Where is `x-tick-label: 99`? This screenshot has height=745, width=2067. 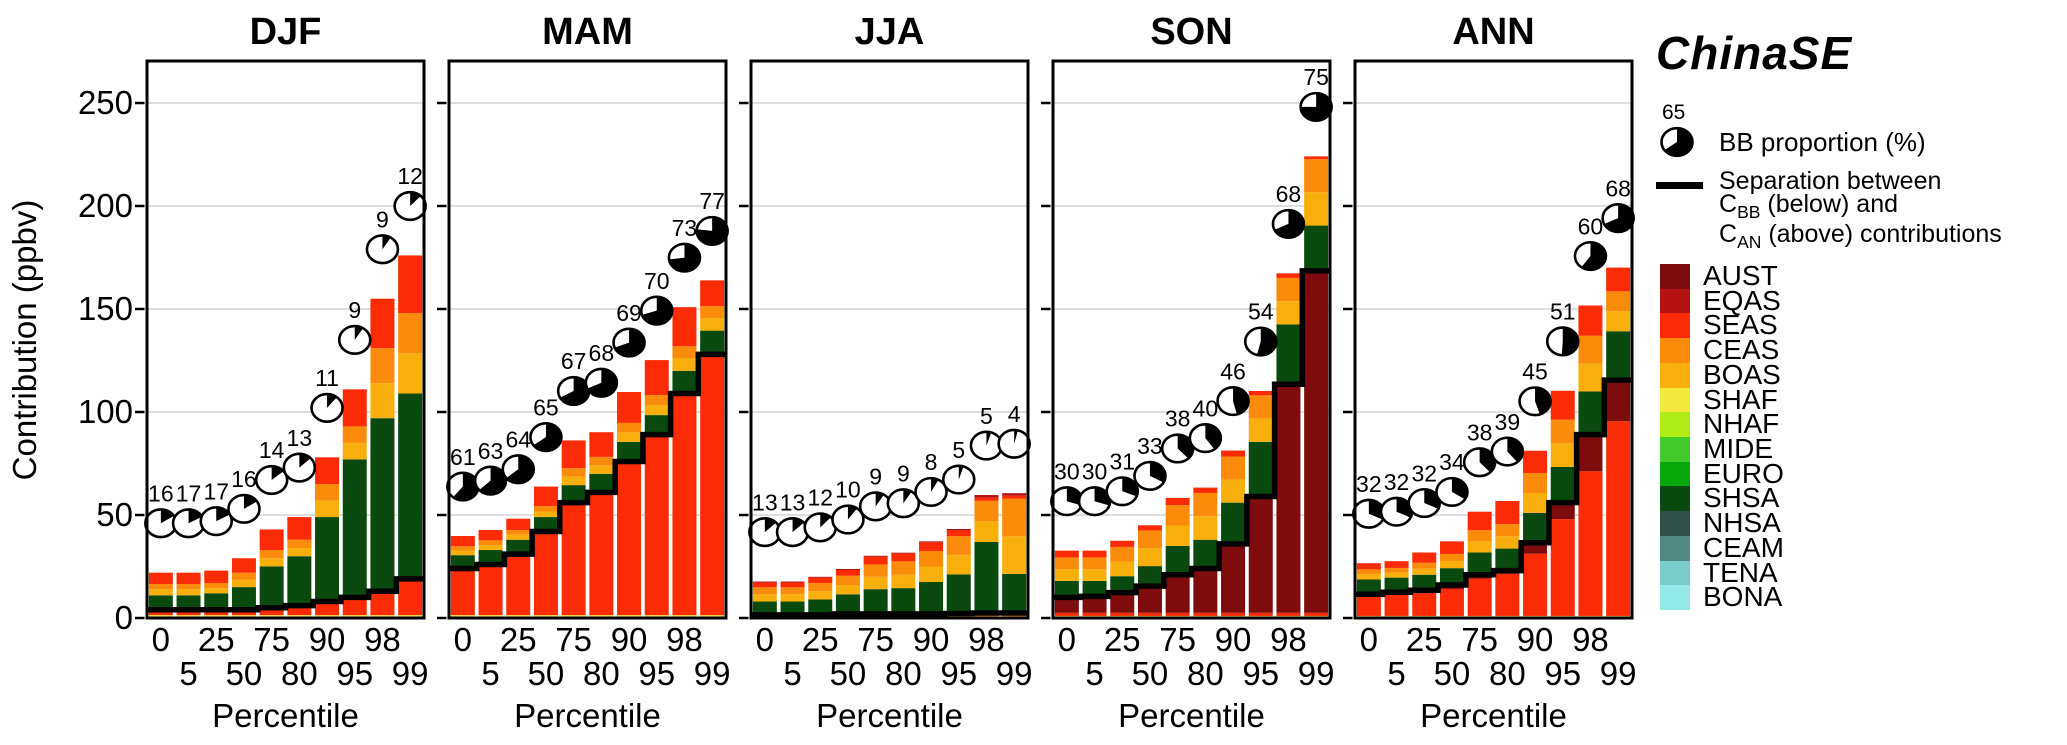
x-tick-label: 99 is located at coordinates (410, 673).